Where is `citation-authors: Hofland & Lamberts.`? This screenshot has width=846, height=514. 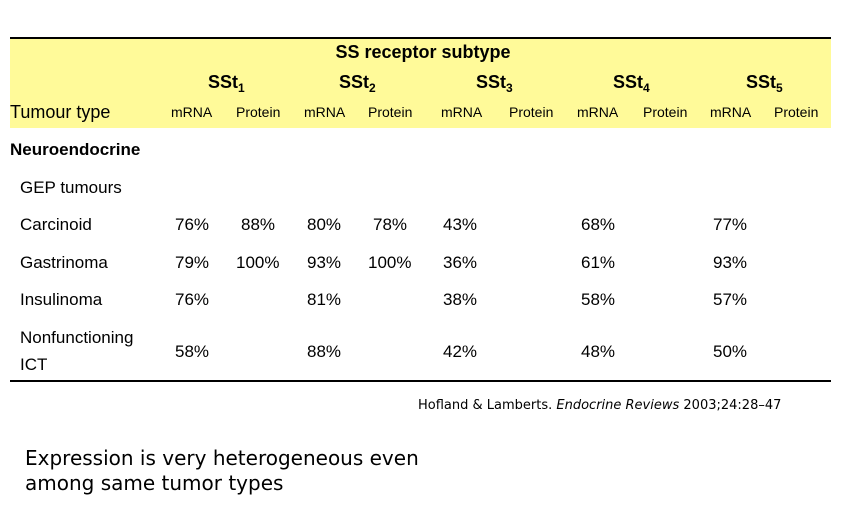
citation-authors: Hofland & Lamberts. is located at coordinates (485, 405).